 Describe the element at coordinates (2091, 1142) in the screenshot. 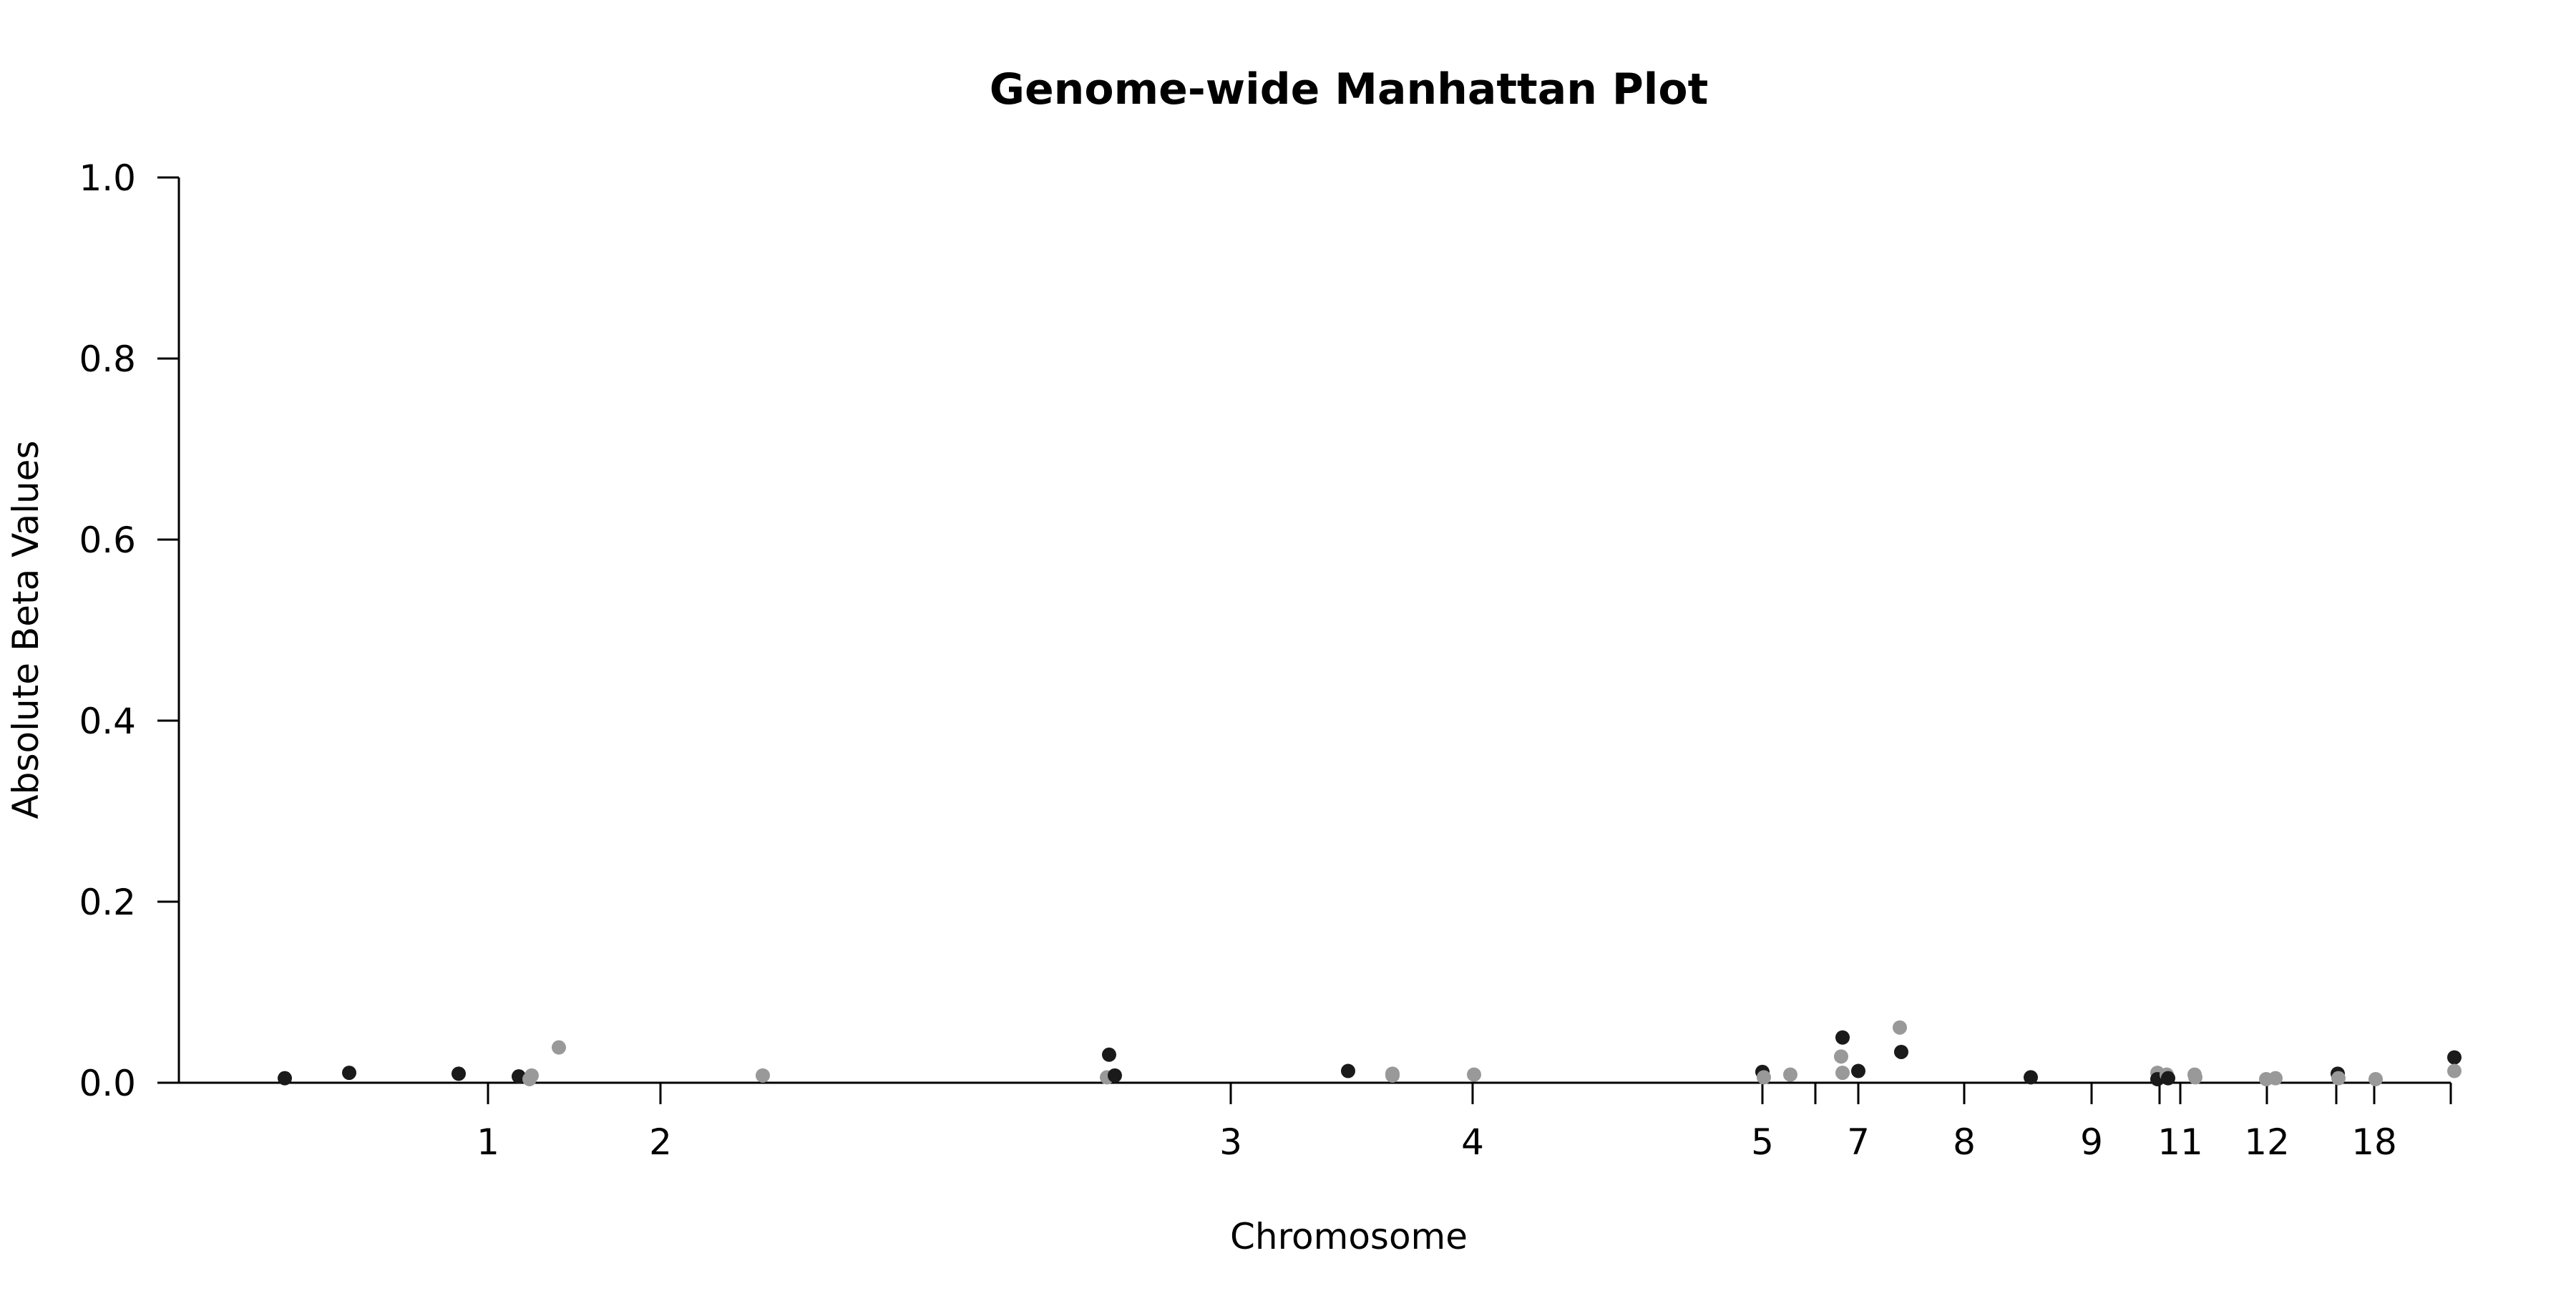

I see `x-tick-label: 9` at that location.